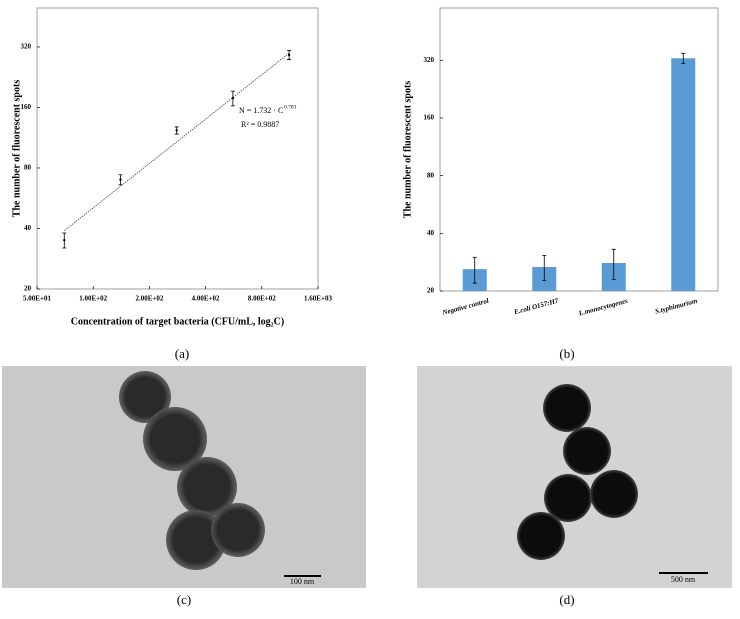  What do you see at coordinates (566, 599) in the screenshot?
I see `panel-label: (d)` at bounding box center [566, 599].